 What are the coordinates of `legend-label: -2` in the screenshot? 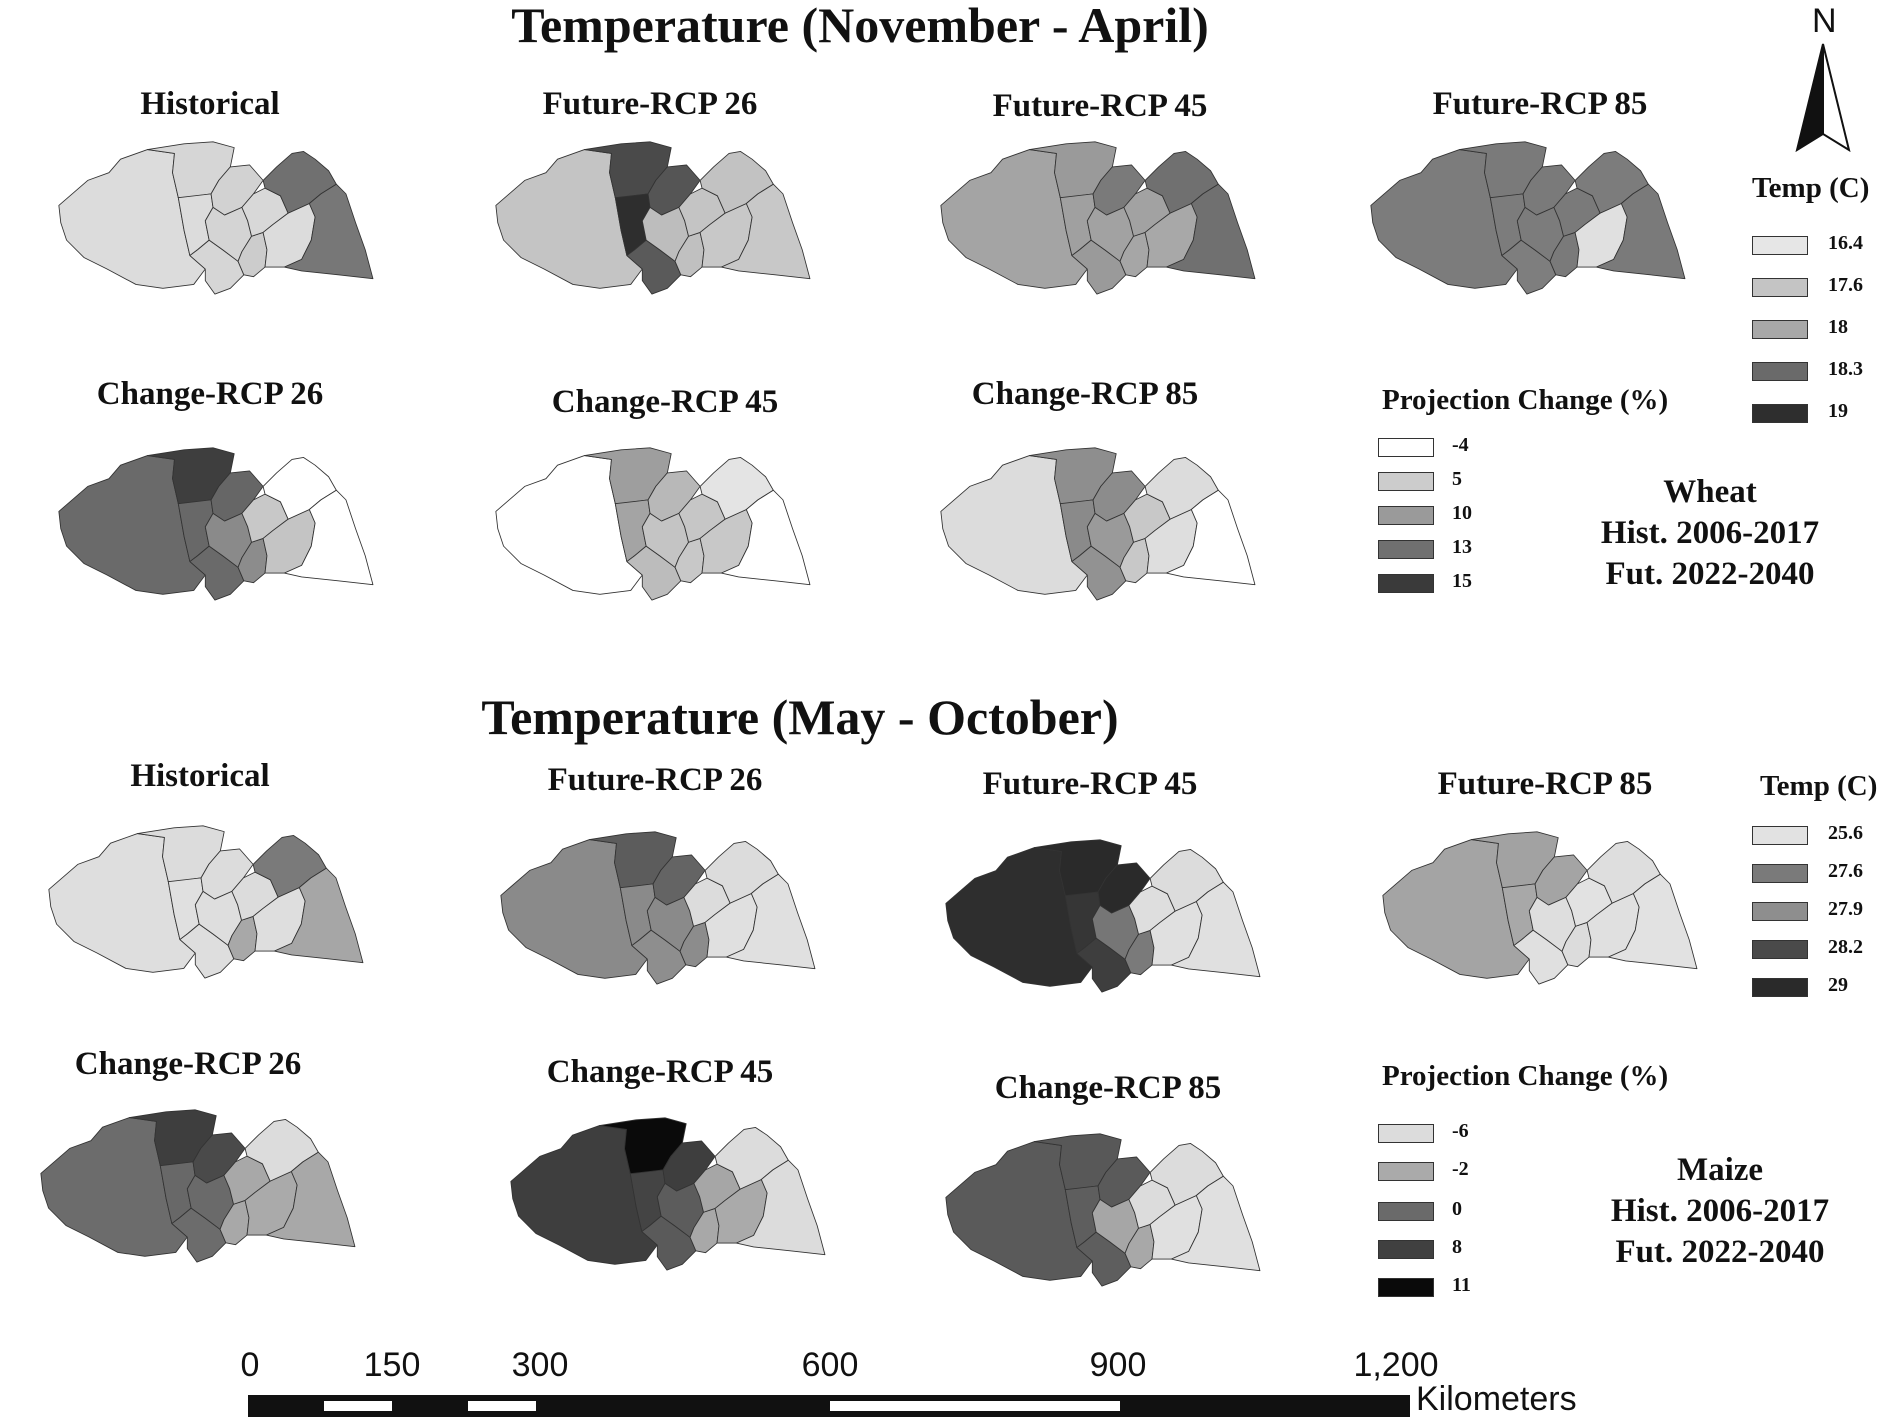 It's located at (1460, 1169).